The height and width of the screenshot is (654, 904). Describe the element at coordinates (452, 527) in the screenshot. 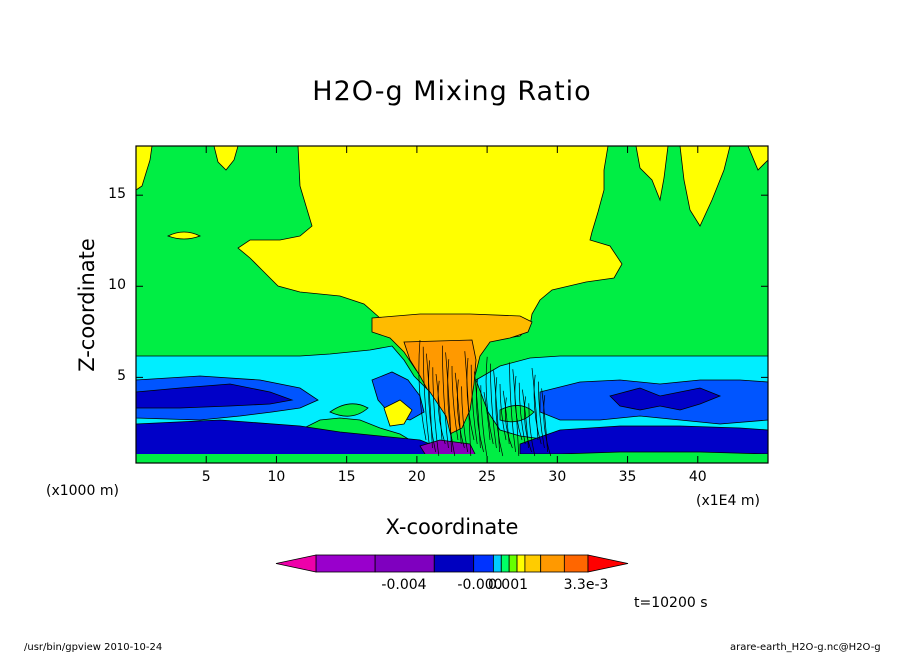

I see `x-axis-label: X-coordinate` at that location.